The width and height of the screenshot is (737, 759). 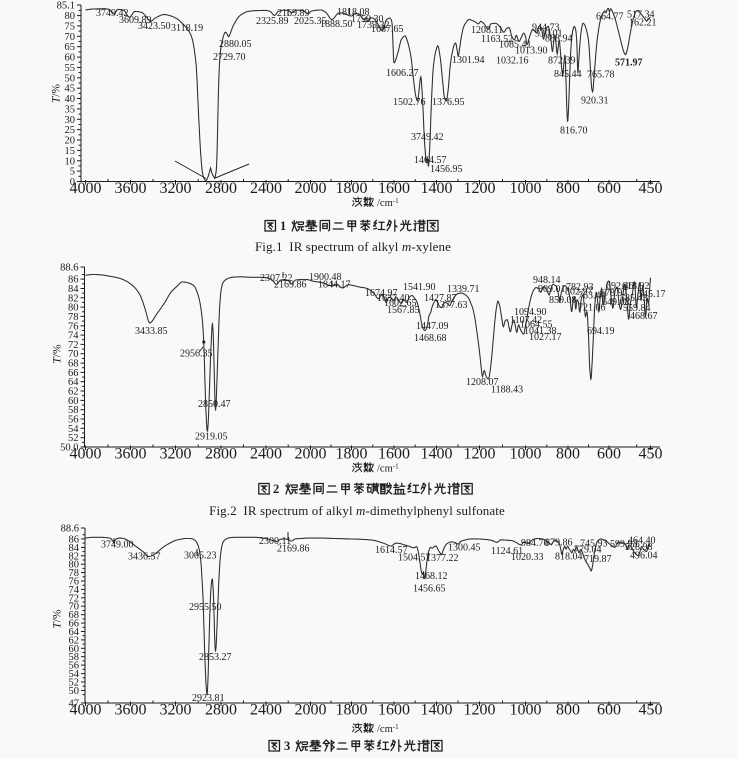 What do you see at coordinates (74, 666) in the screenshot?
I see `svg-text: 56` at bounding box center [74, 666].